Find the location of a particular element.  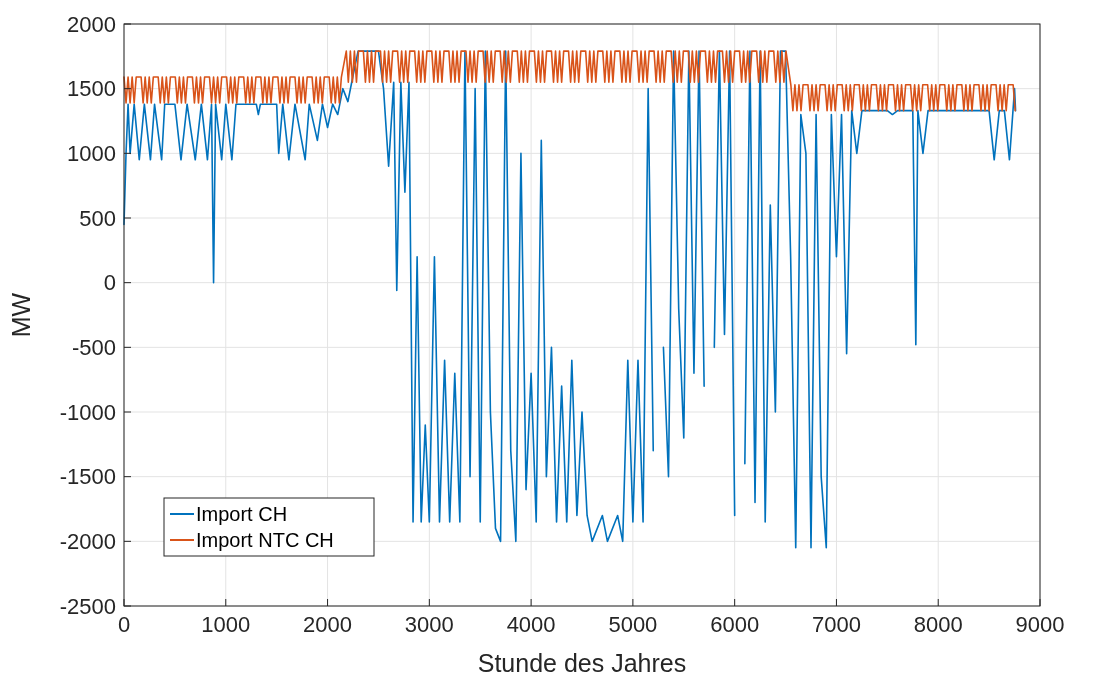

y-tick-label: 0 is located at coordinates (109, 283).